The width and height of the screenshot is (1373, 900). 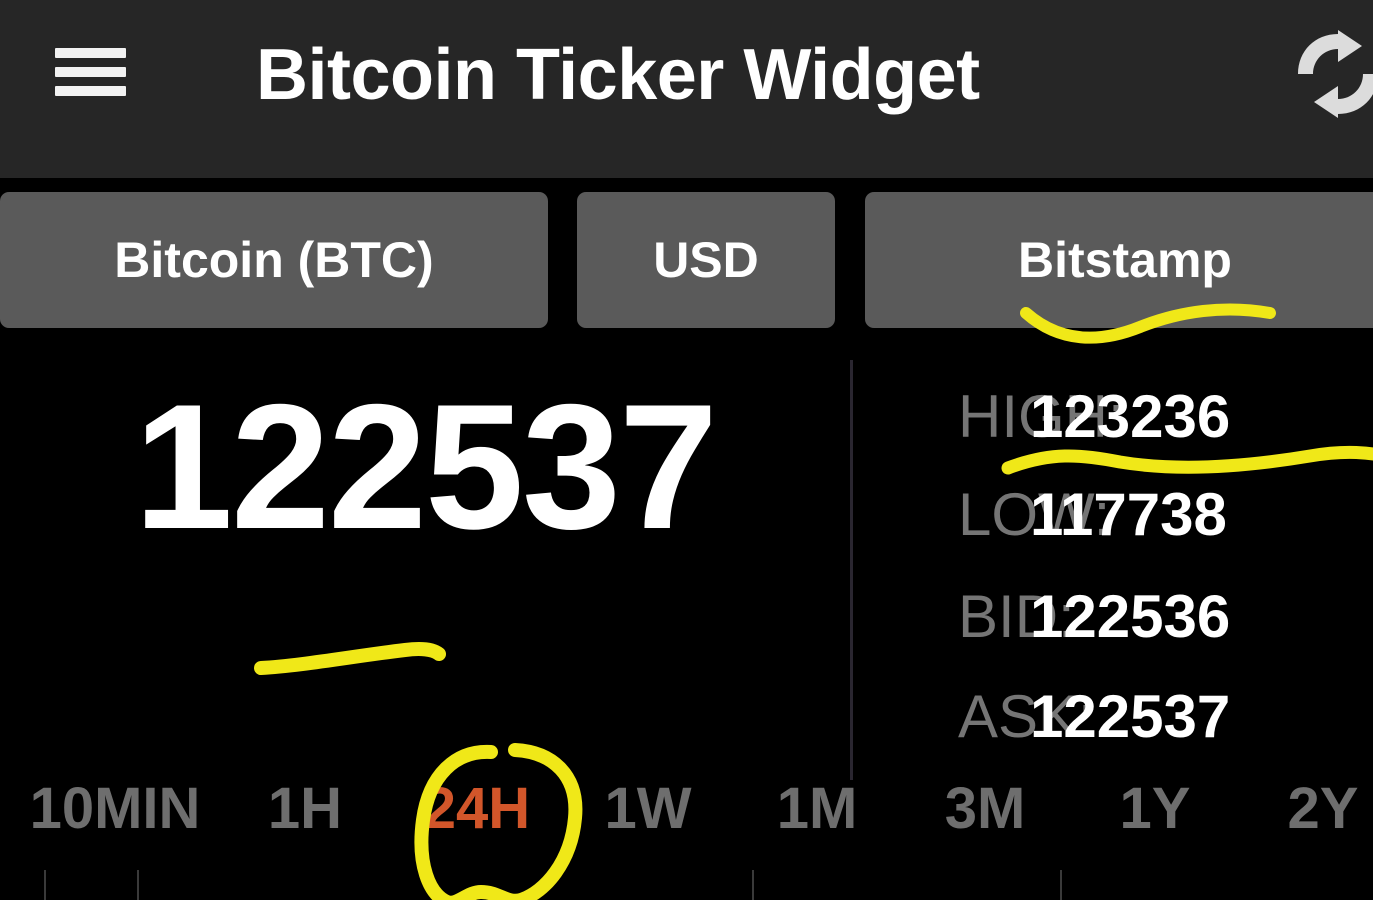 What do you see at coordinates (1155, 808) in the screenshot?
I see `timeframe-tab-1y: 1Y` at bounding box center [1155, 808].